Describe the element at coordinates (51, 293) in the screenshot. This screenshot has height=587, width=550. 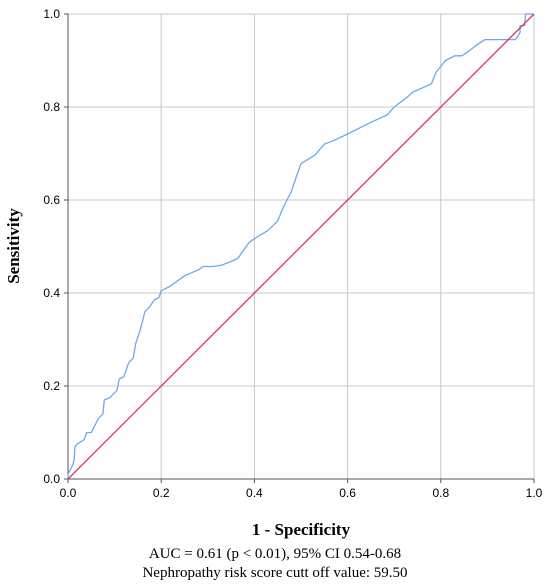
I see `y-tick-label: 0.4` at that location.